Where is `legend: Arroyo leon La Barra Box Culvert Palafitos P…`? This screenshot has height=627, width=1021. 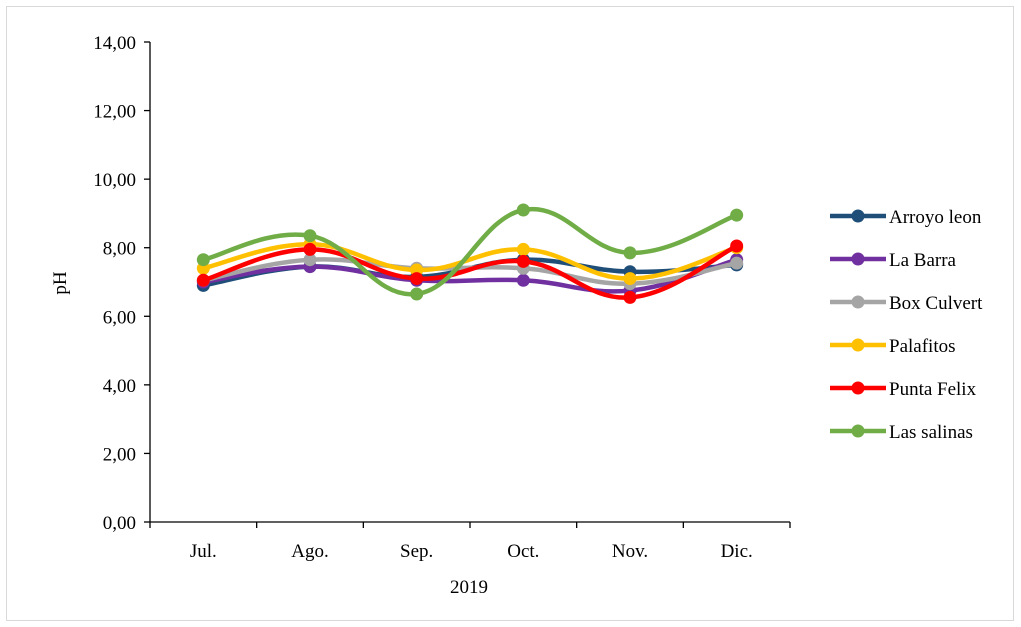
legend: Arroyo leon La Barra Box Culvert Palafitos P… is located at coordinates (906, 325).